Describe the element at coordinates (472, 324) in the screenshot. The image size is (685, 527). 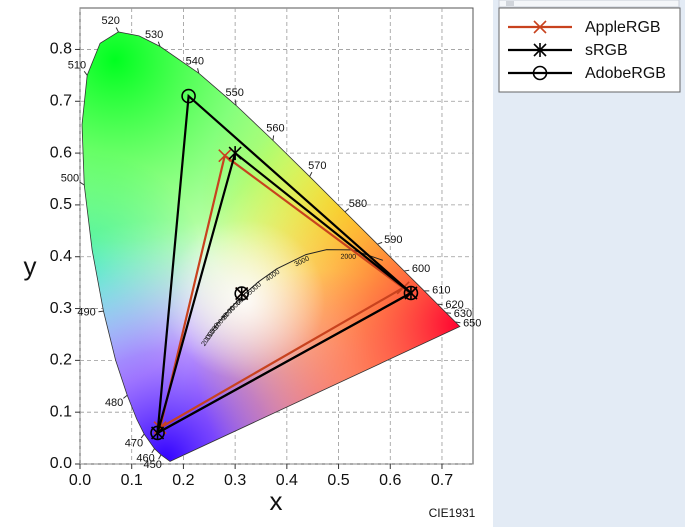
I see `wavelength-label: 650` at that location.